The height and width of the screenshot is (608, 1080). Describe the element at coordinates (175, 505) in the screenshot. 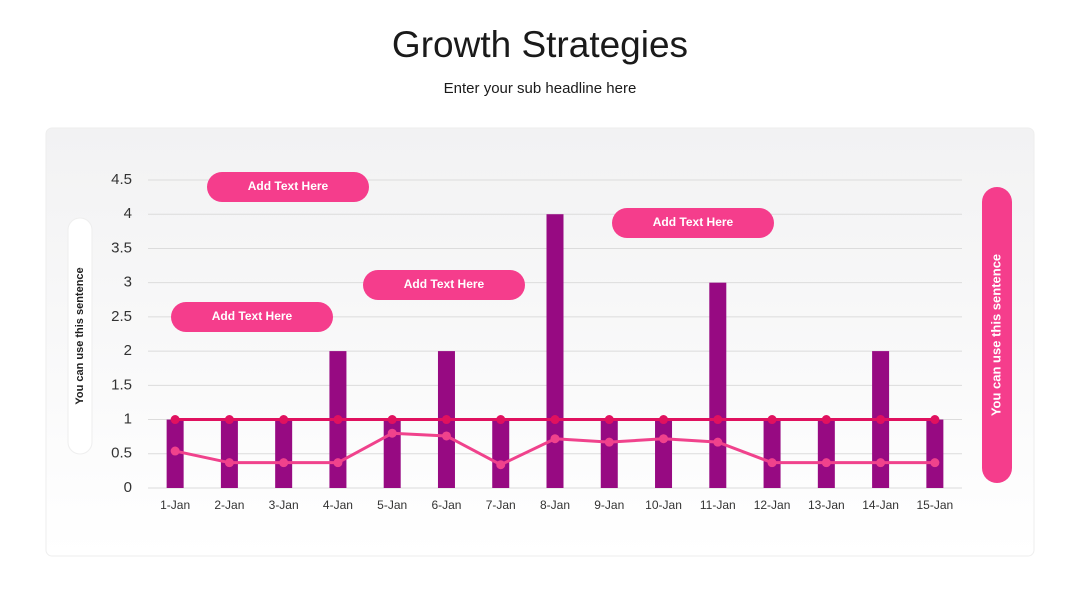

I see `x-tick-label: 1-Jan` at that location.